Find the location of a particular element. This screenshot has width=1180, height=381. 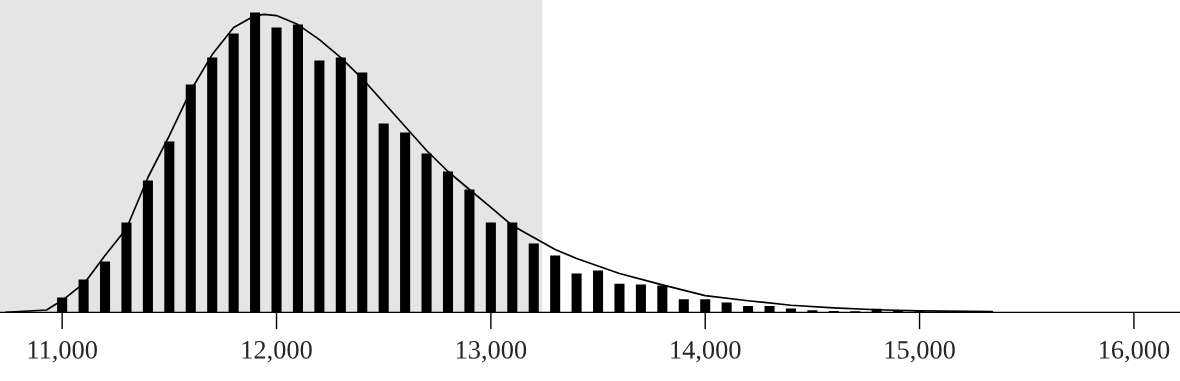

x-tick-label: 15,000 is located at coordinates (920, 351).